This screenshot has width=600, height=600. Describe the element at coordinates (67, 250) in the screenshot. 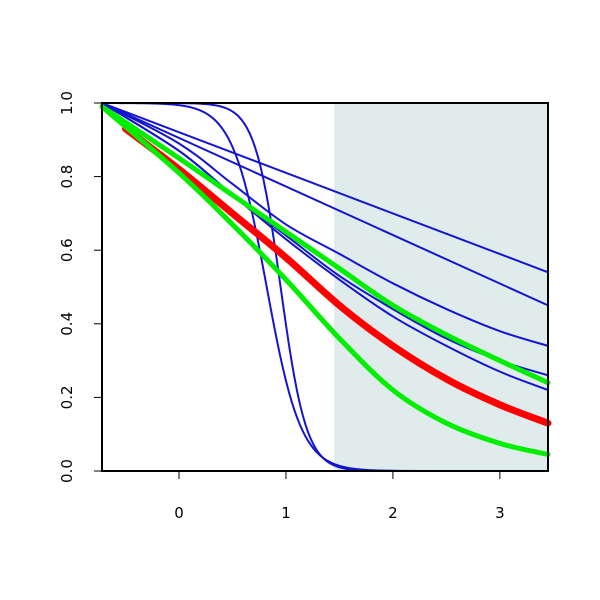

I see `y-tick-label: 0.6` at that location.